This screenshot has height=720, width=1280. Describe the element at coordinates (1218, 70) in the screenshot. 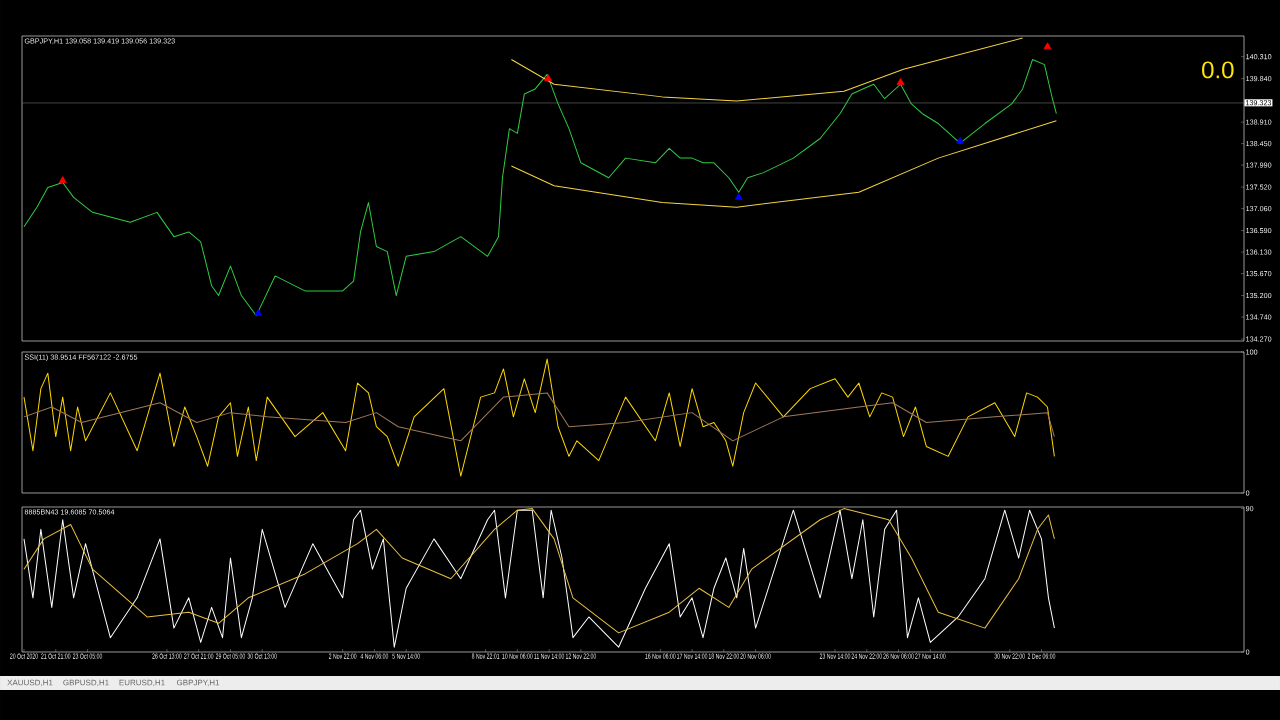

I see `annotation: 0.0` at that location.